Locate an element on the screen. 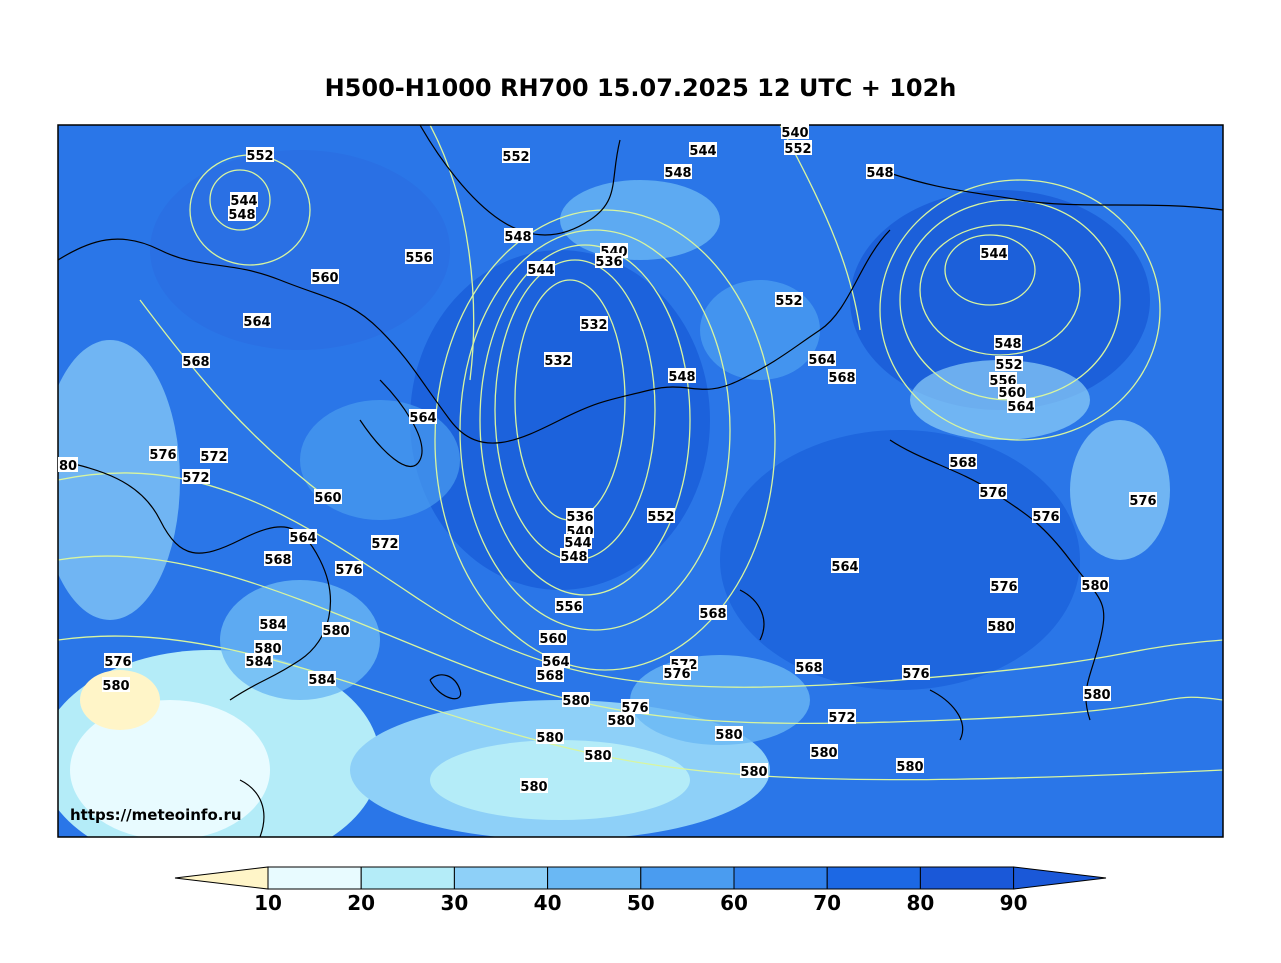  colorbar-tick-label: 30 is located at coordinates (454, 903).